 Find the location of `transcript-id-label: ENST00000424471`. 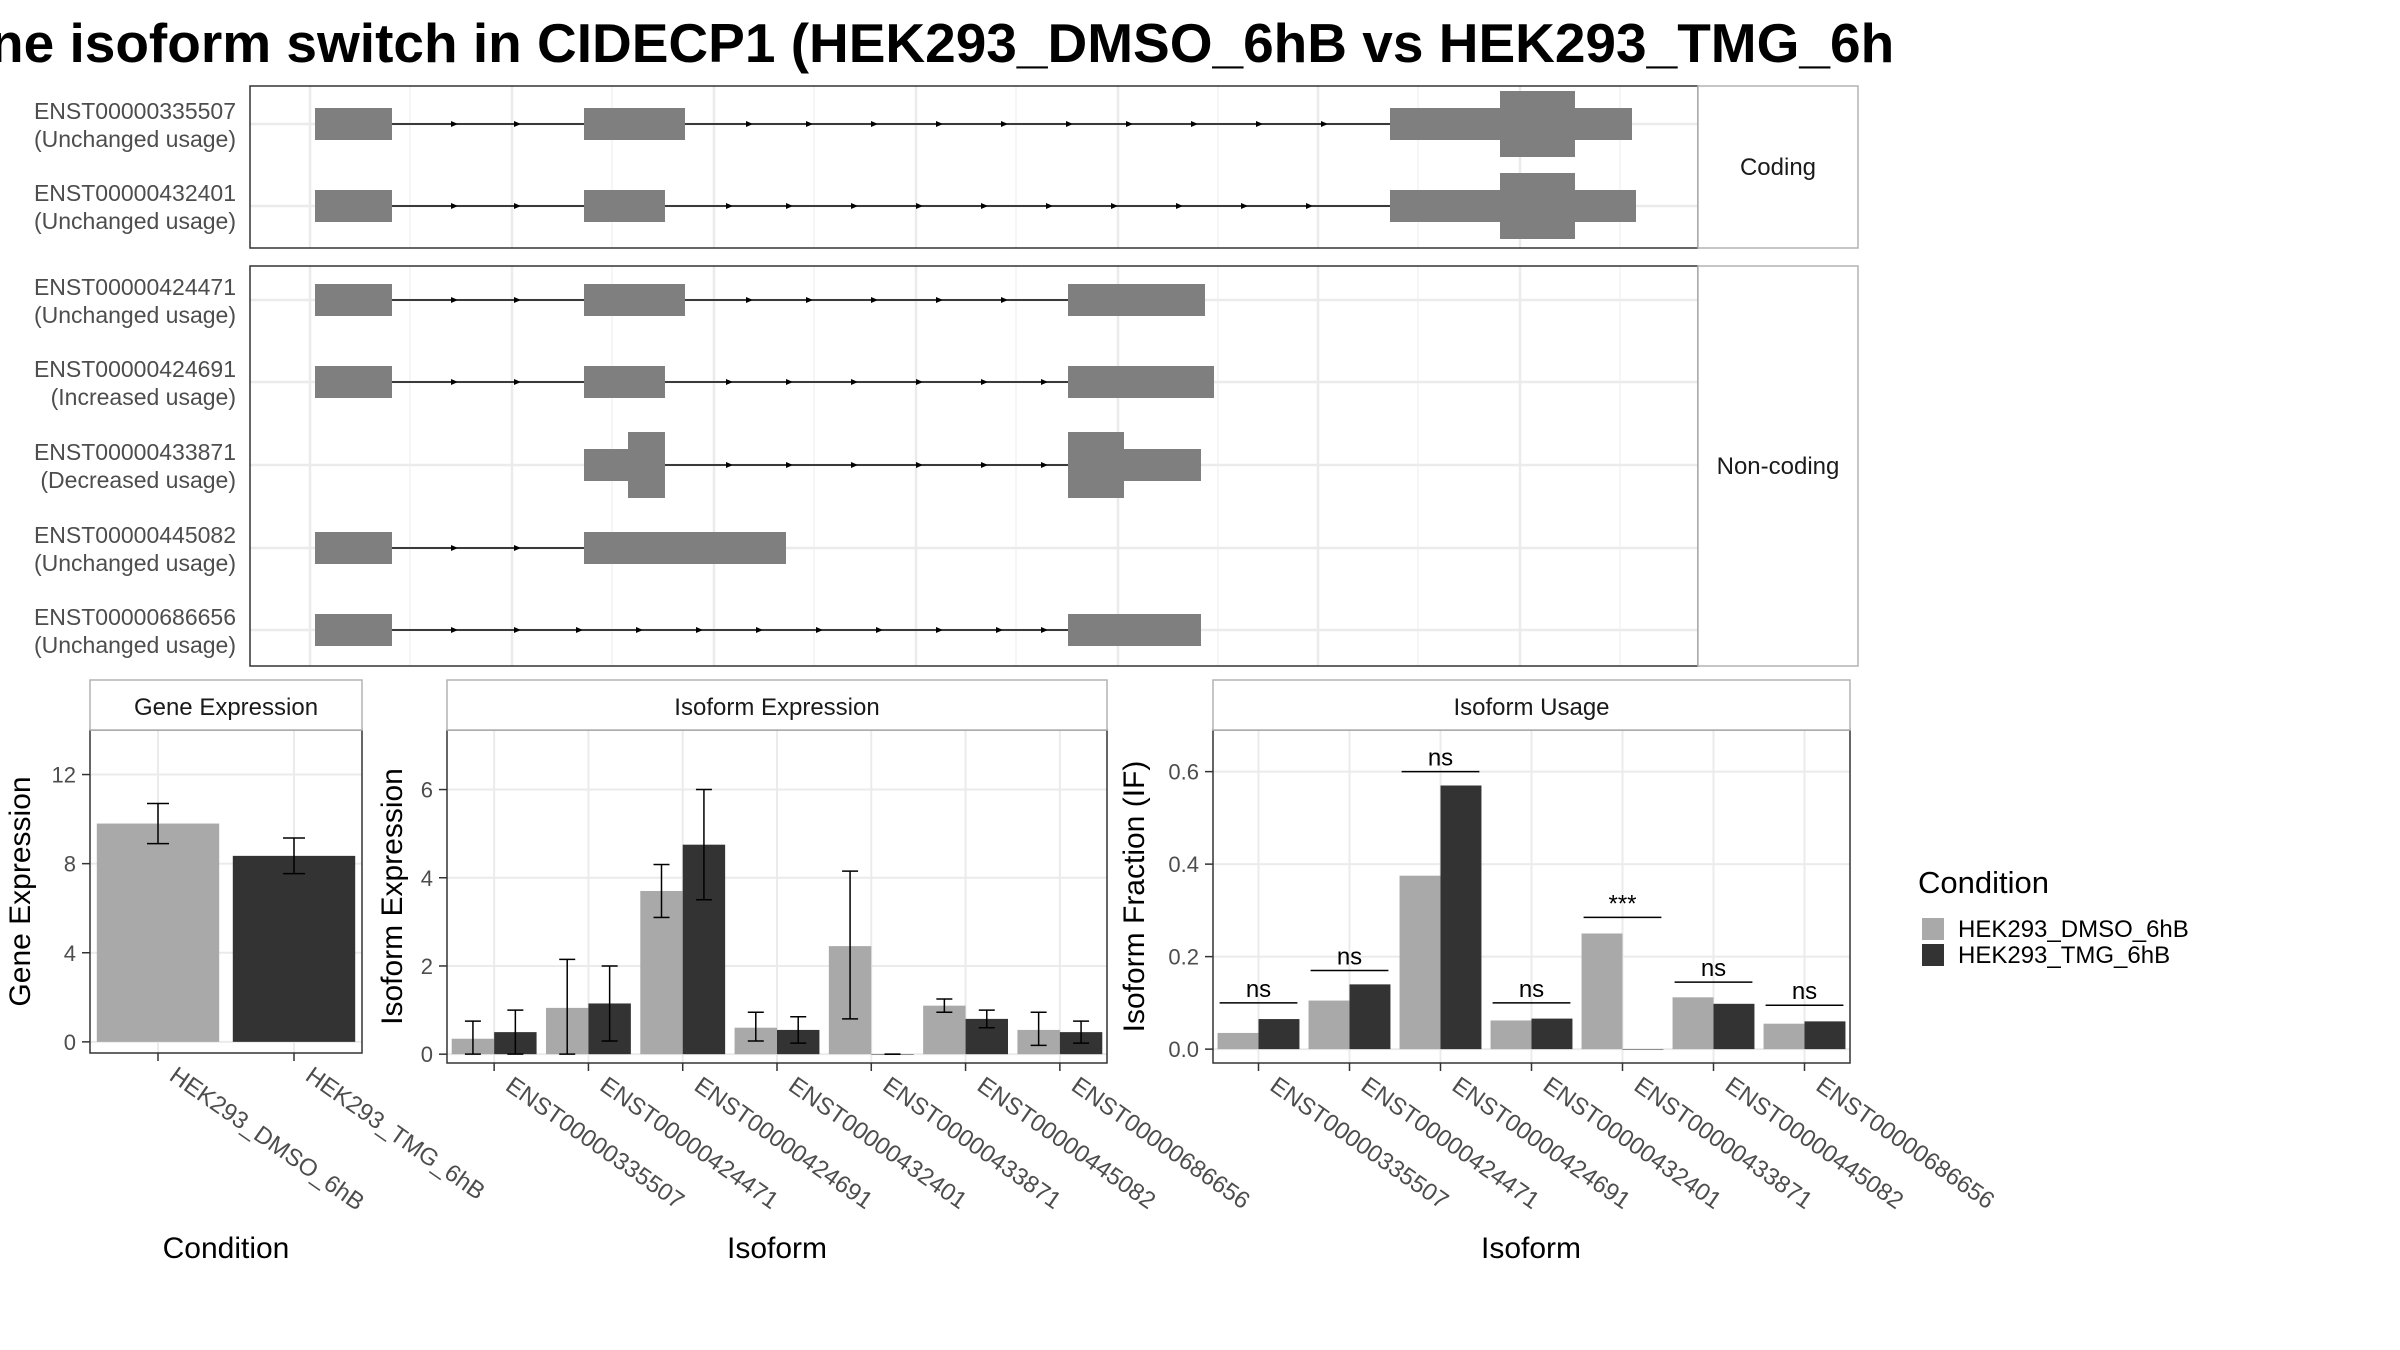

transcript-id-label: ENST00000424471 is located at coordinates (135, 287).